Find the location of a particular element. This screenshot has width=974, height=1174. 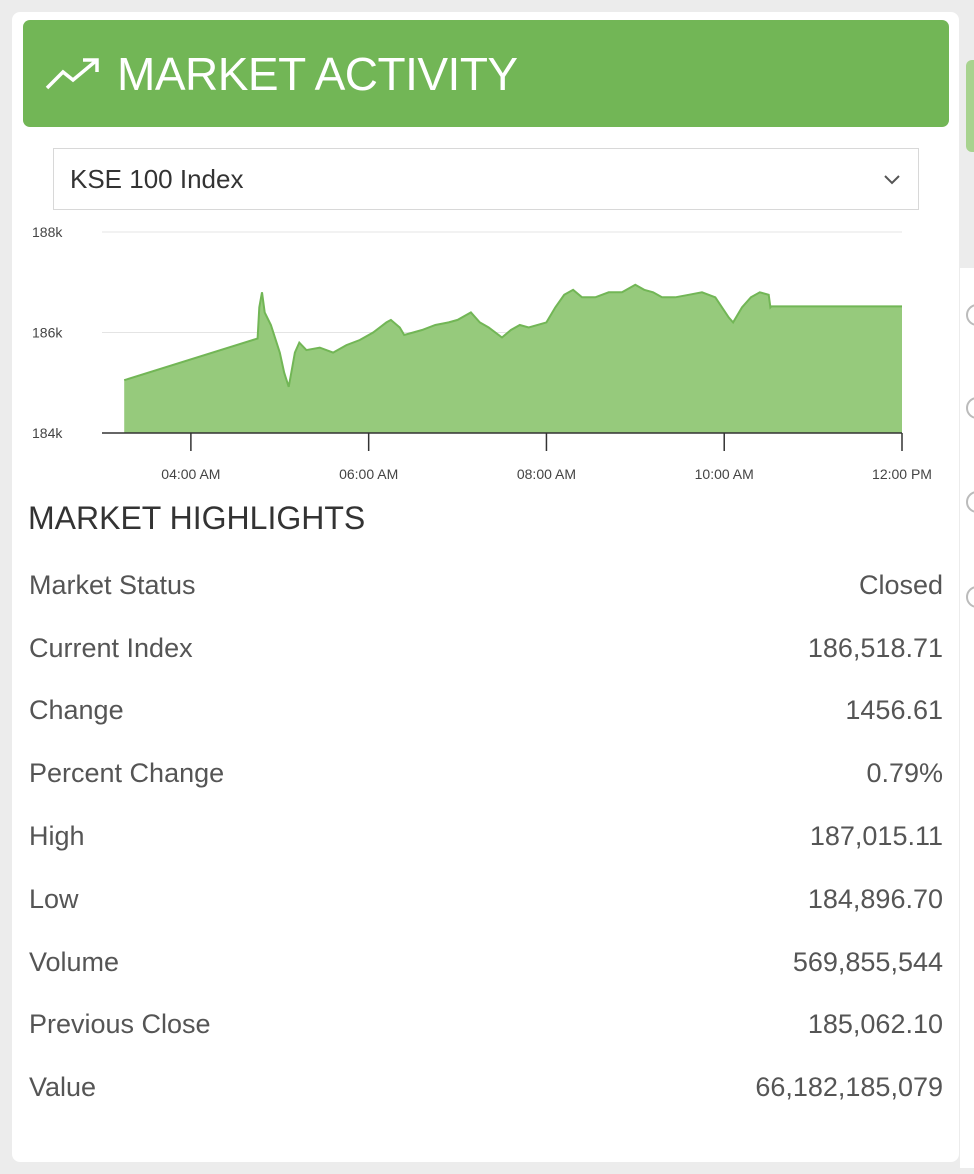

highlight-label: Previous Close is located at coordinates (120, 1024).